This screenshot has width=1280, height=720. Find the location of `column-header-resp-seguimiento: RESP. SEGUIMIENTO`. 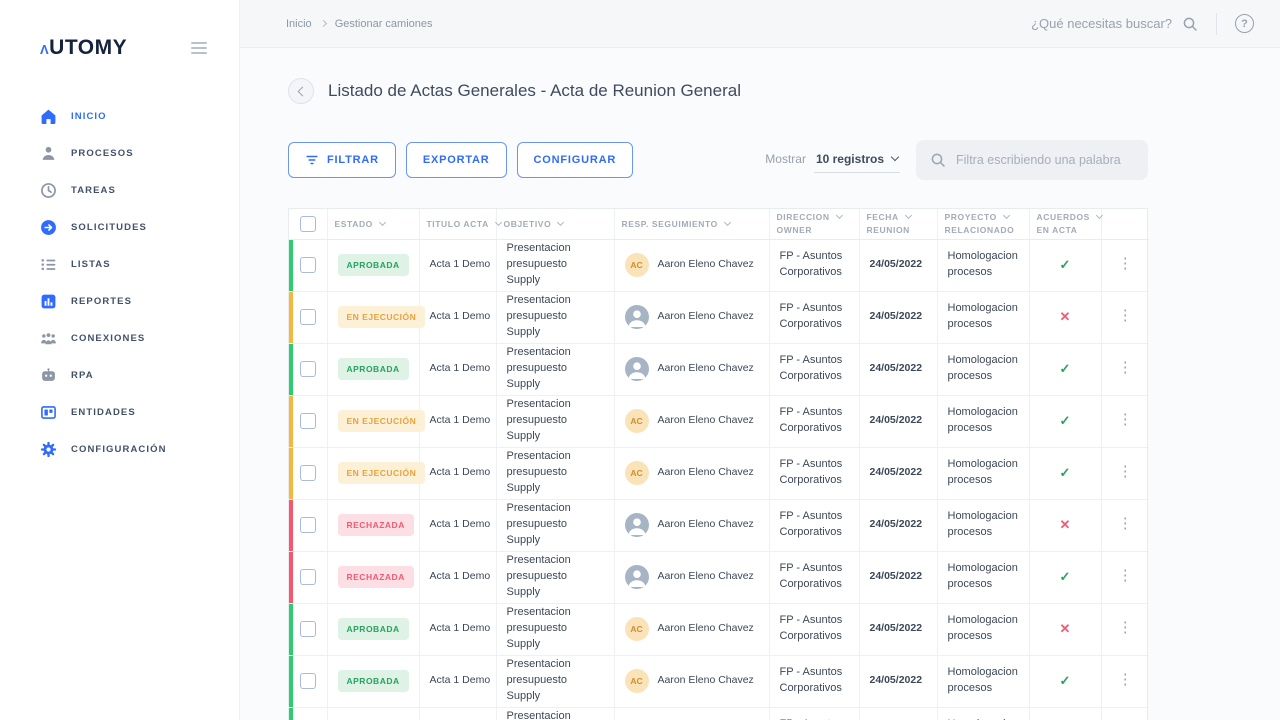

column-header-resp-seguimiento: RESP. SEGUIMIENTO is located at coordinates (692, 224).